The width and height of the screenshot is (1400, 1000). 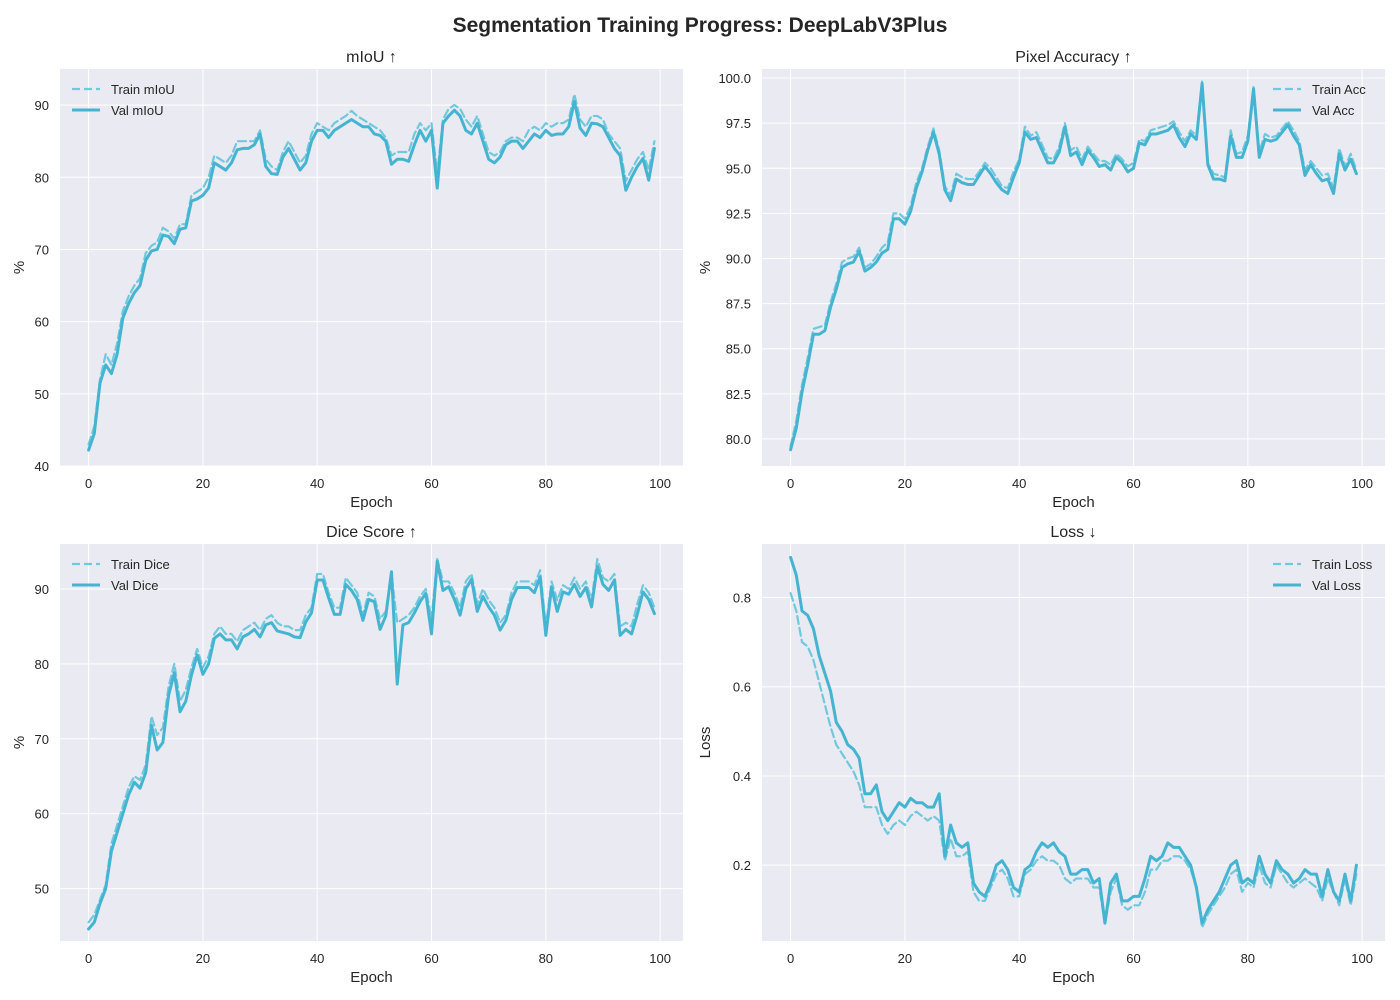 What do you see at coordinates (1323, 575) in the screenshot?
I see `legend: Train Loss Val Loss` at bounding box center [1323, 575].